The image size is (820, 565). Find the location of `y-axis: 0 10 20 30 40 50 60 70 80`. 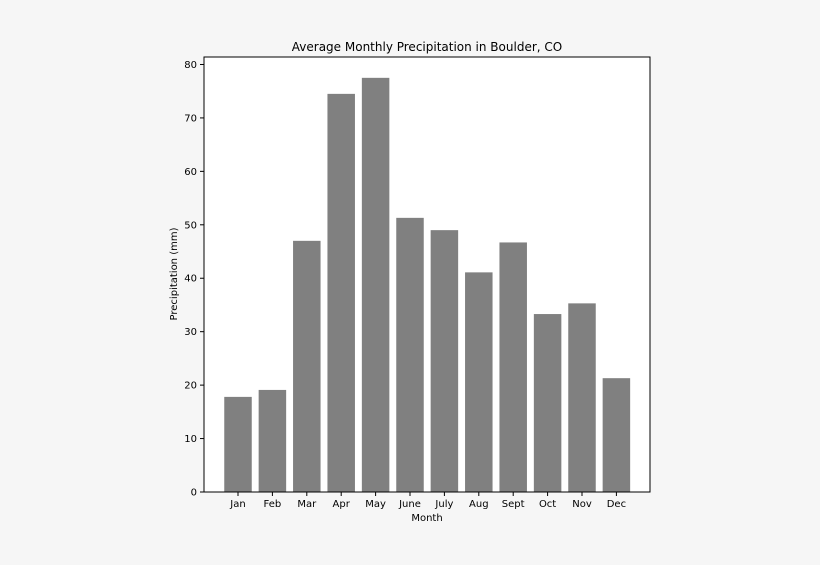

y-axis: 0 10 20 30 40 50 60 70 80 is located at coordinates (194, 279).